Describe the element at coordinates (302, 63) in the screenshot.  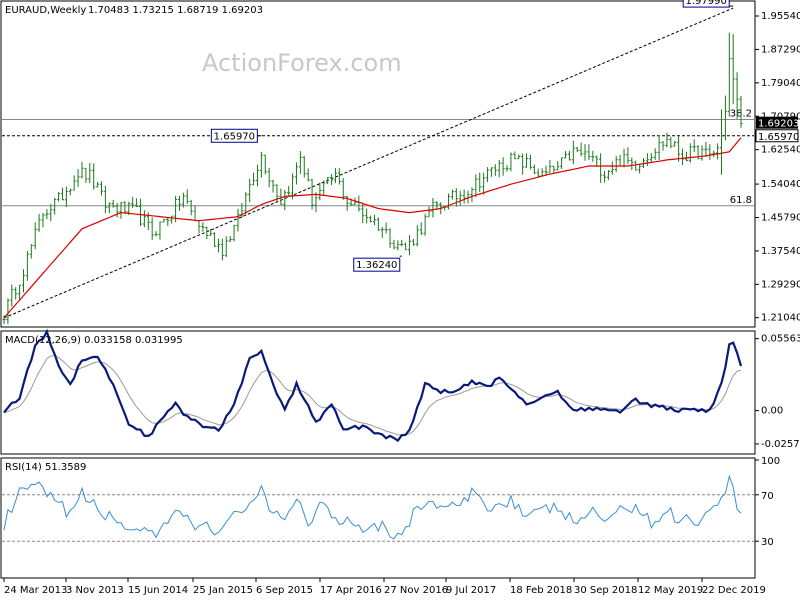
I see `watermark: ActionForex.com` at that location.